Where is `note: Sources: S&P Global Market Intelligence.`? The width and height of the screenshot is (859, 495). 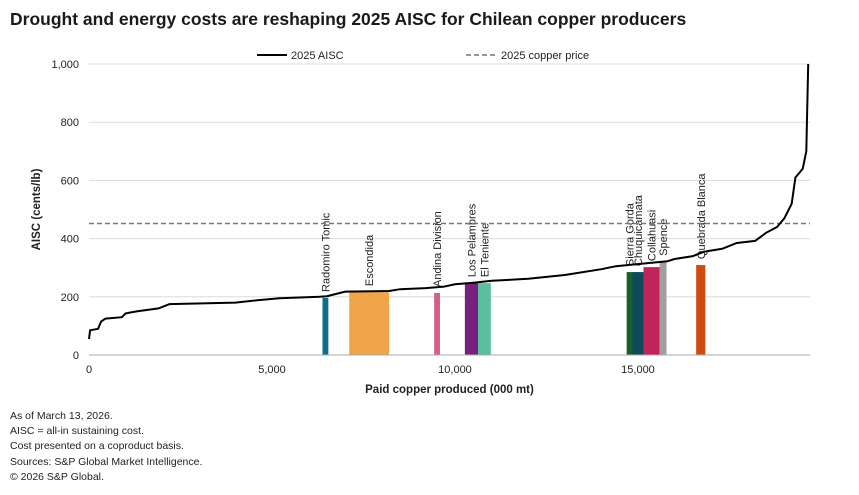 note: Sources: S&P Global Market Intelligence. is located at coordinates (106, 461).